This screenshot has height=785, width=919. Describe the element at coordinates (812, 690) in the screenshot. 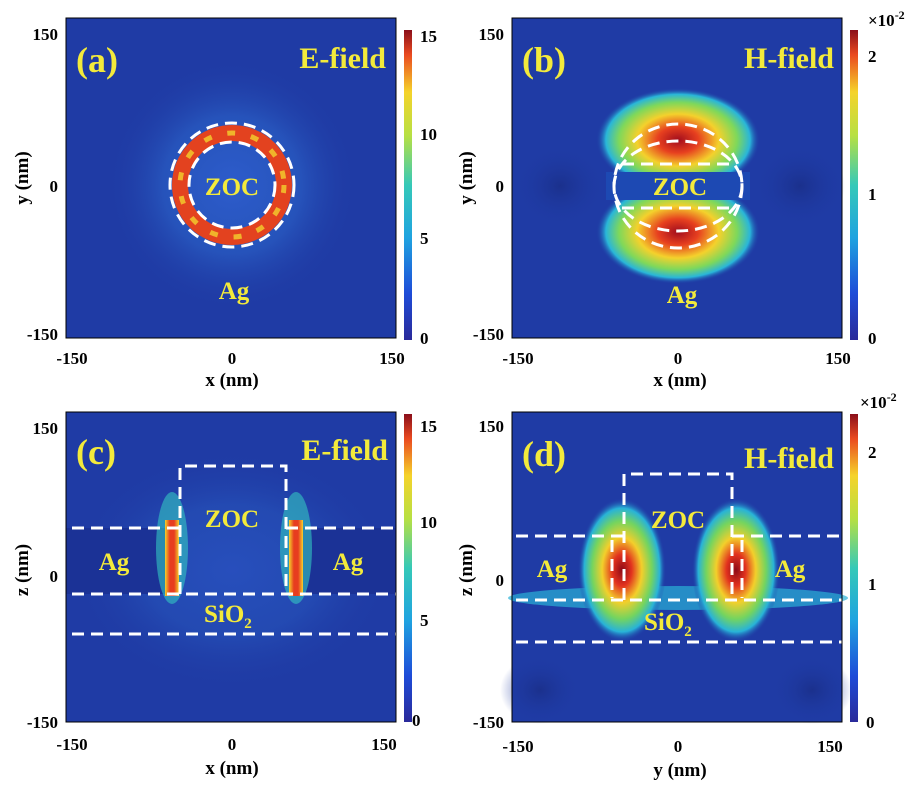

I see `panel-d-dark-br` at that location.